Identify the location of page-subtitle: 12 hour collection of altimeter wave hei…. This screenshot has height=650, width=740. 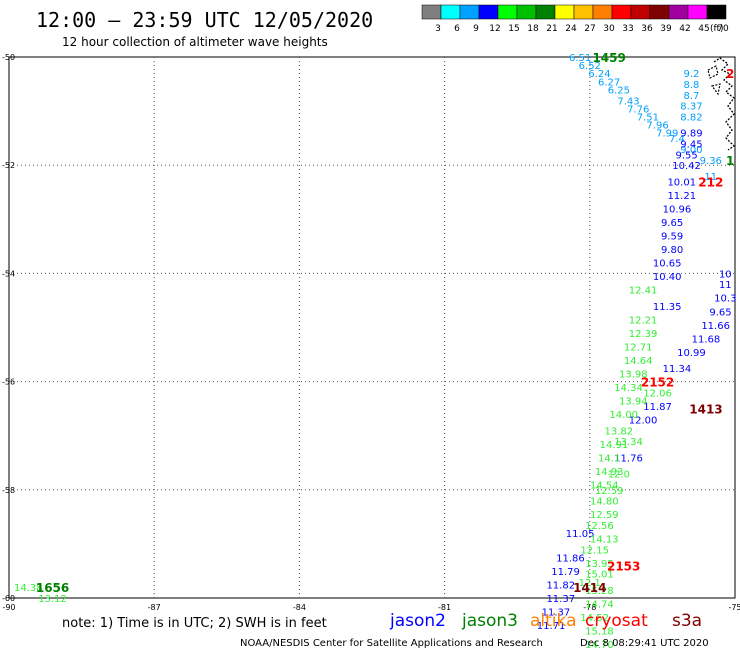
(195, 42).